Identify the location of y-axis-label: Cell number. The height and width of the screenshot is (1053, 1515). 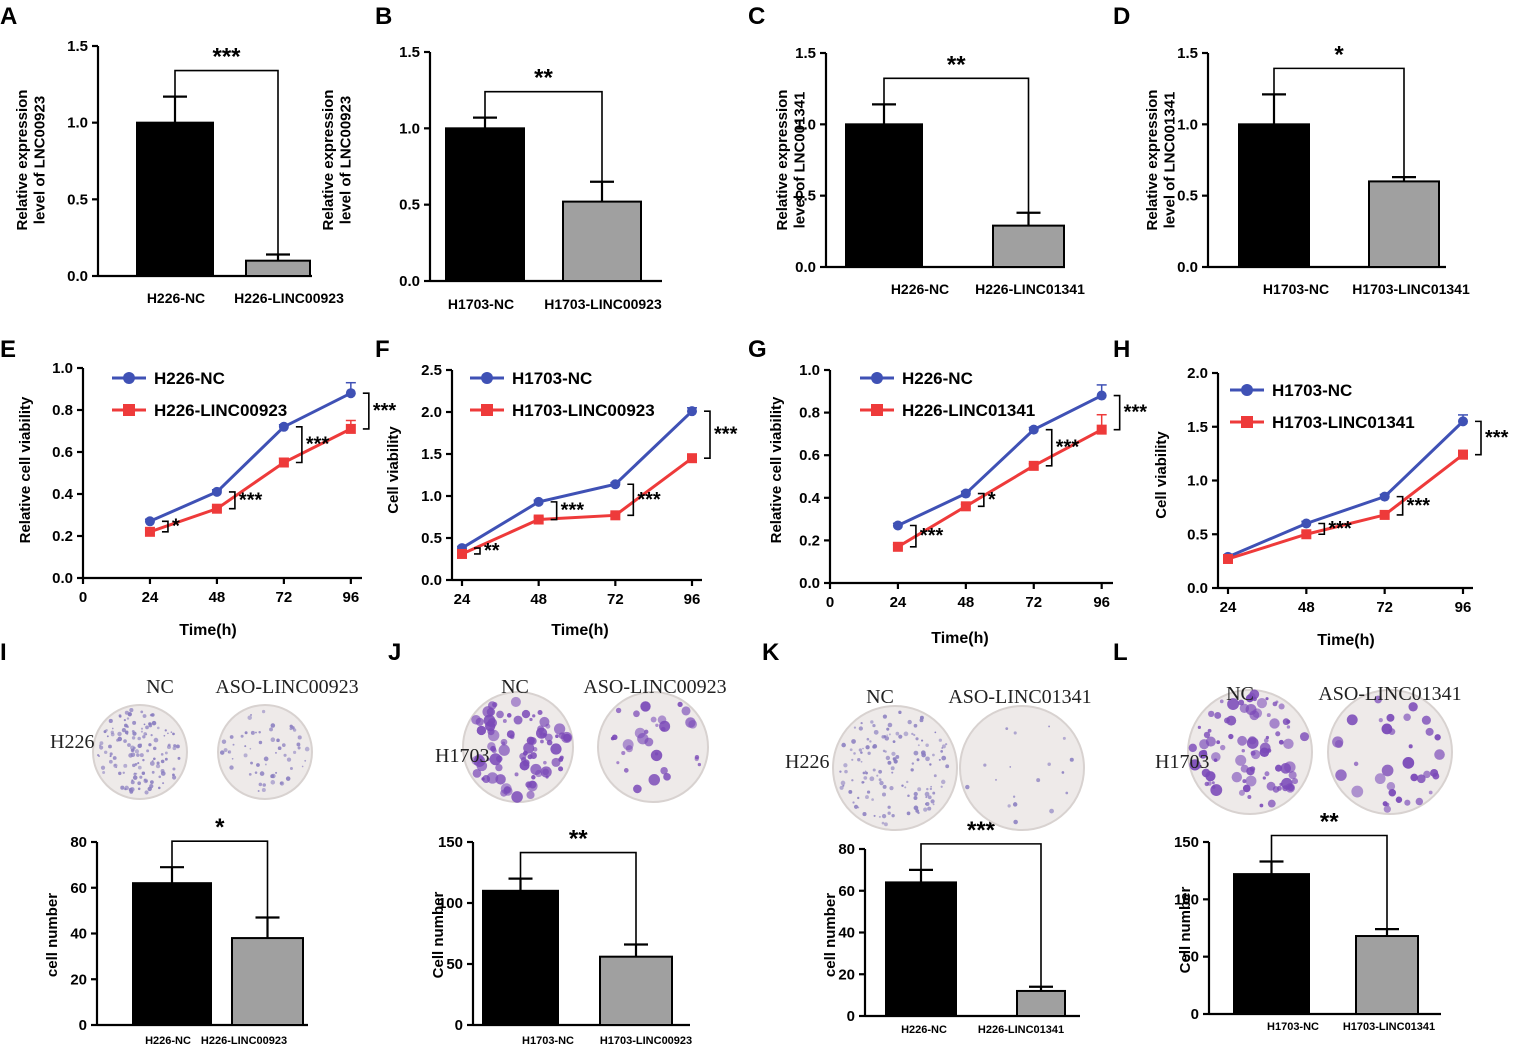
(438, 934).